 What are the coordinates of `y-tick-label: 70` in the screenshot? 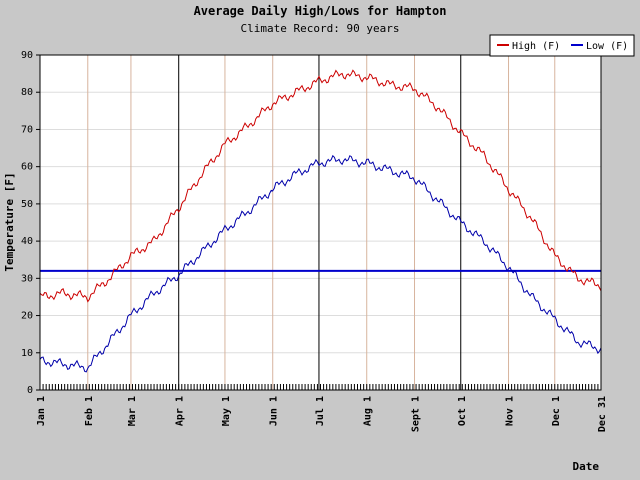 It's located at (27, 129).